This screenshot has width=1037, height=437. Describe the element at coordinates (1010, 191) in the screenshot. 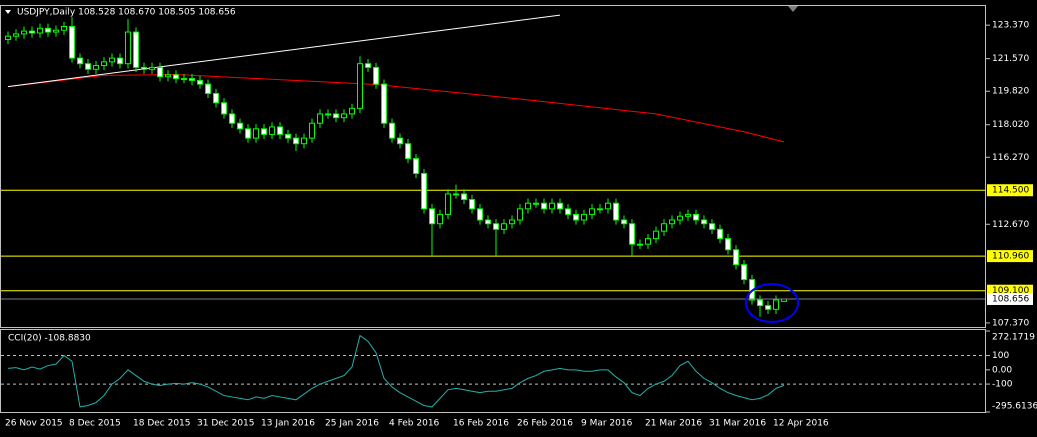

I see `level-label: 114.500` at that location.